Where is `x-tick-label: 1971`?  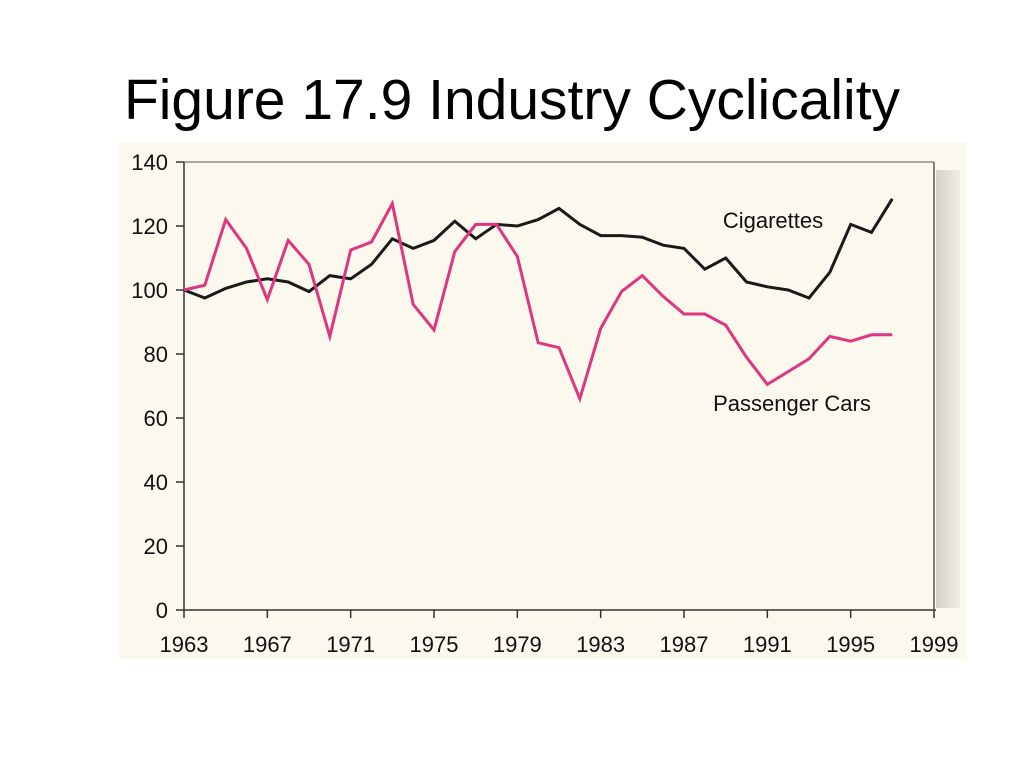
x-tick-label: 1971 is located at coordinates (350, 644).